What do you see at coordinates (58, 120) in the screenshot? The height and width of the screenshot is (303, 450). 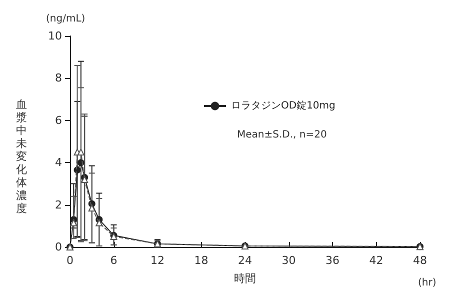 I see `y-tick-label: 6` at bounding box center [58, 120].